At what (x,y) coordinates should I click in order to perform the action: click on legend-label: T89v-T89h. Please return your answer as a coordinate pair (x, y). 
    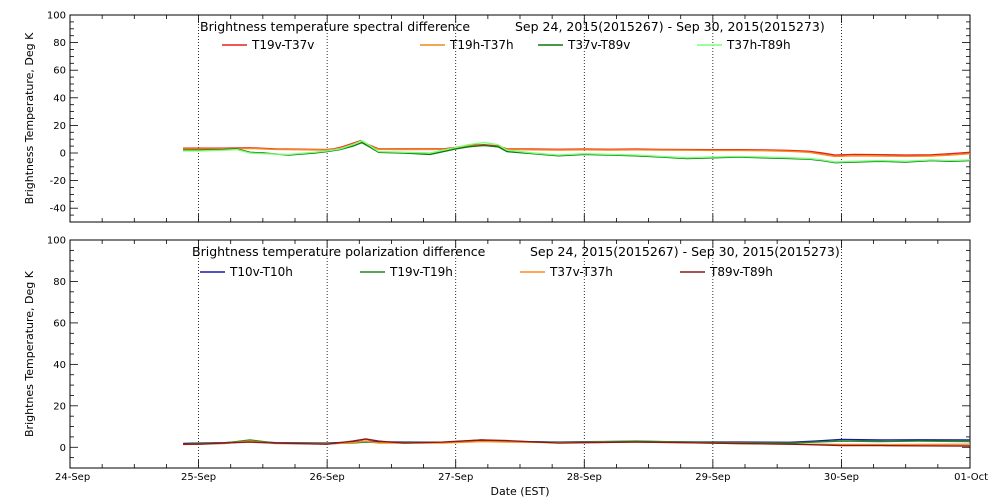
    Looking at the image, I should click on (741, 272).